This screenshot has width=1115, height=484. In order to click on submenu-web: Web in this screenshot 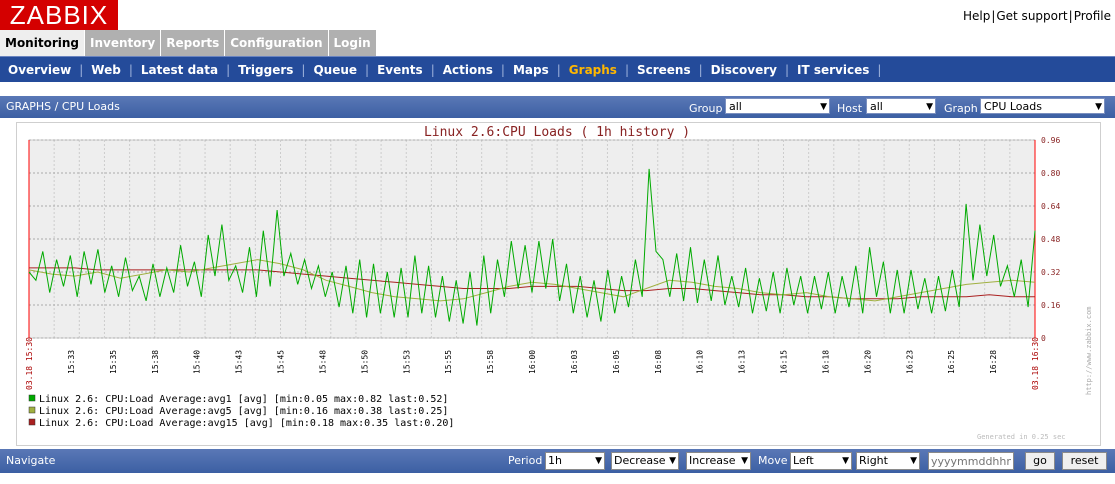, I will do `click(106, 69)`.